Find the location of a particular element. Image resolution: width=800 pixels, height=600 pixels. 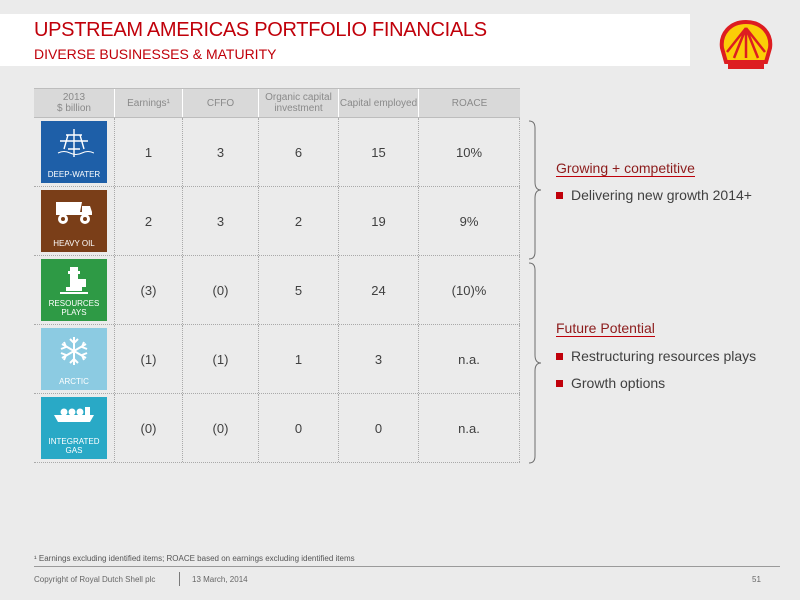

column-header: Organic capital investment is located at coordinates (298, 103).